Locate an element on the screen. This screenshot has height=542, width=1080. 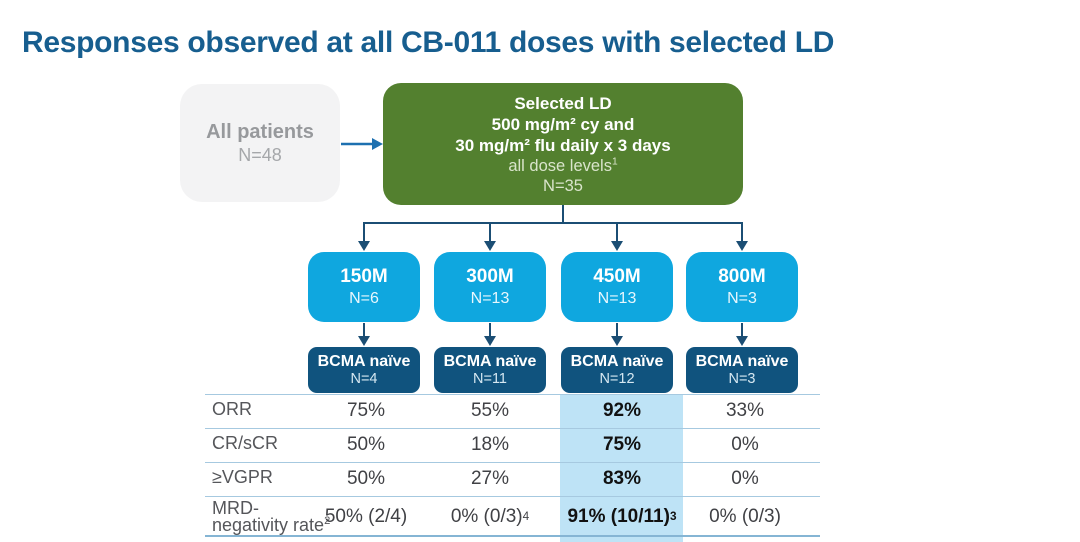
table-cell: 50% (2/4) is located at coordinates (366, 516).